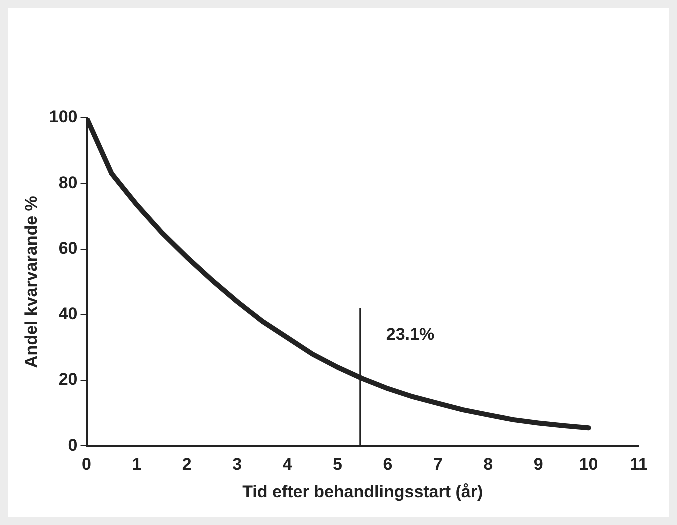 The image size is (677, 525). What do you see at coordinates (31, 282) in the screenshot?
I see `y-axis-title: Andel kvarvarande %` at bounding box center [31, 282].